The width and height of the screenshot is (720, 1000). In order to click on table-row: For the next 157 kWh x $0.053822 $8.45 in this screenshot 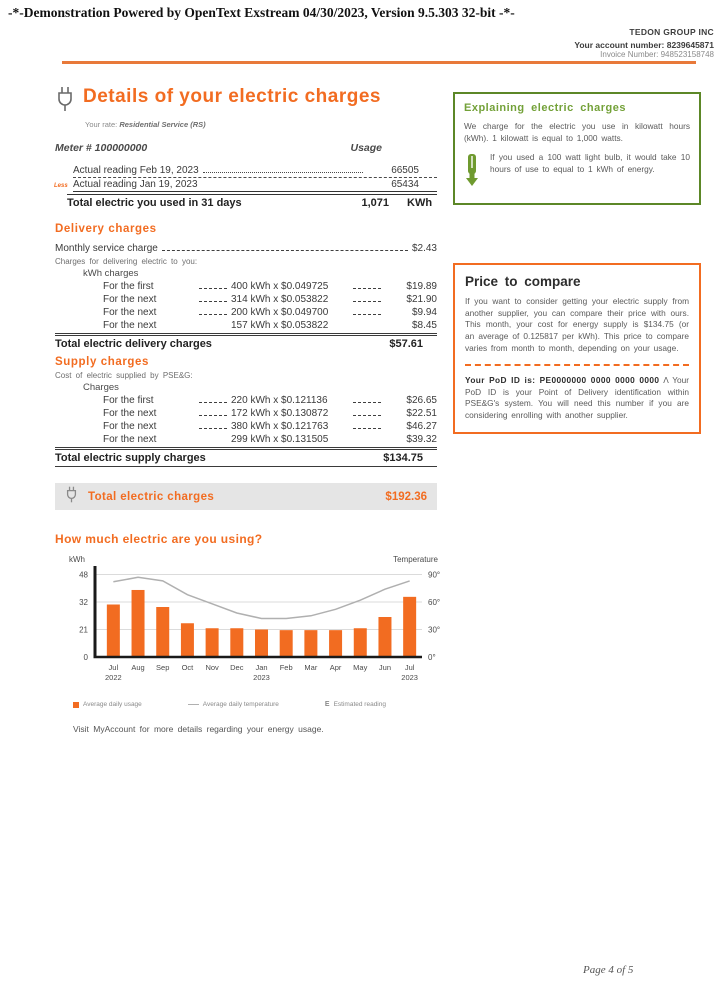, I will do `click(246, 325)`.